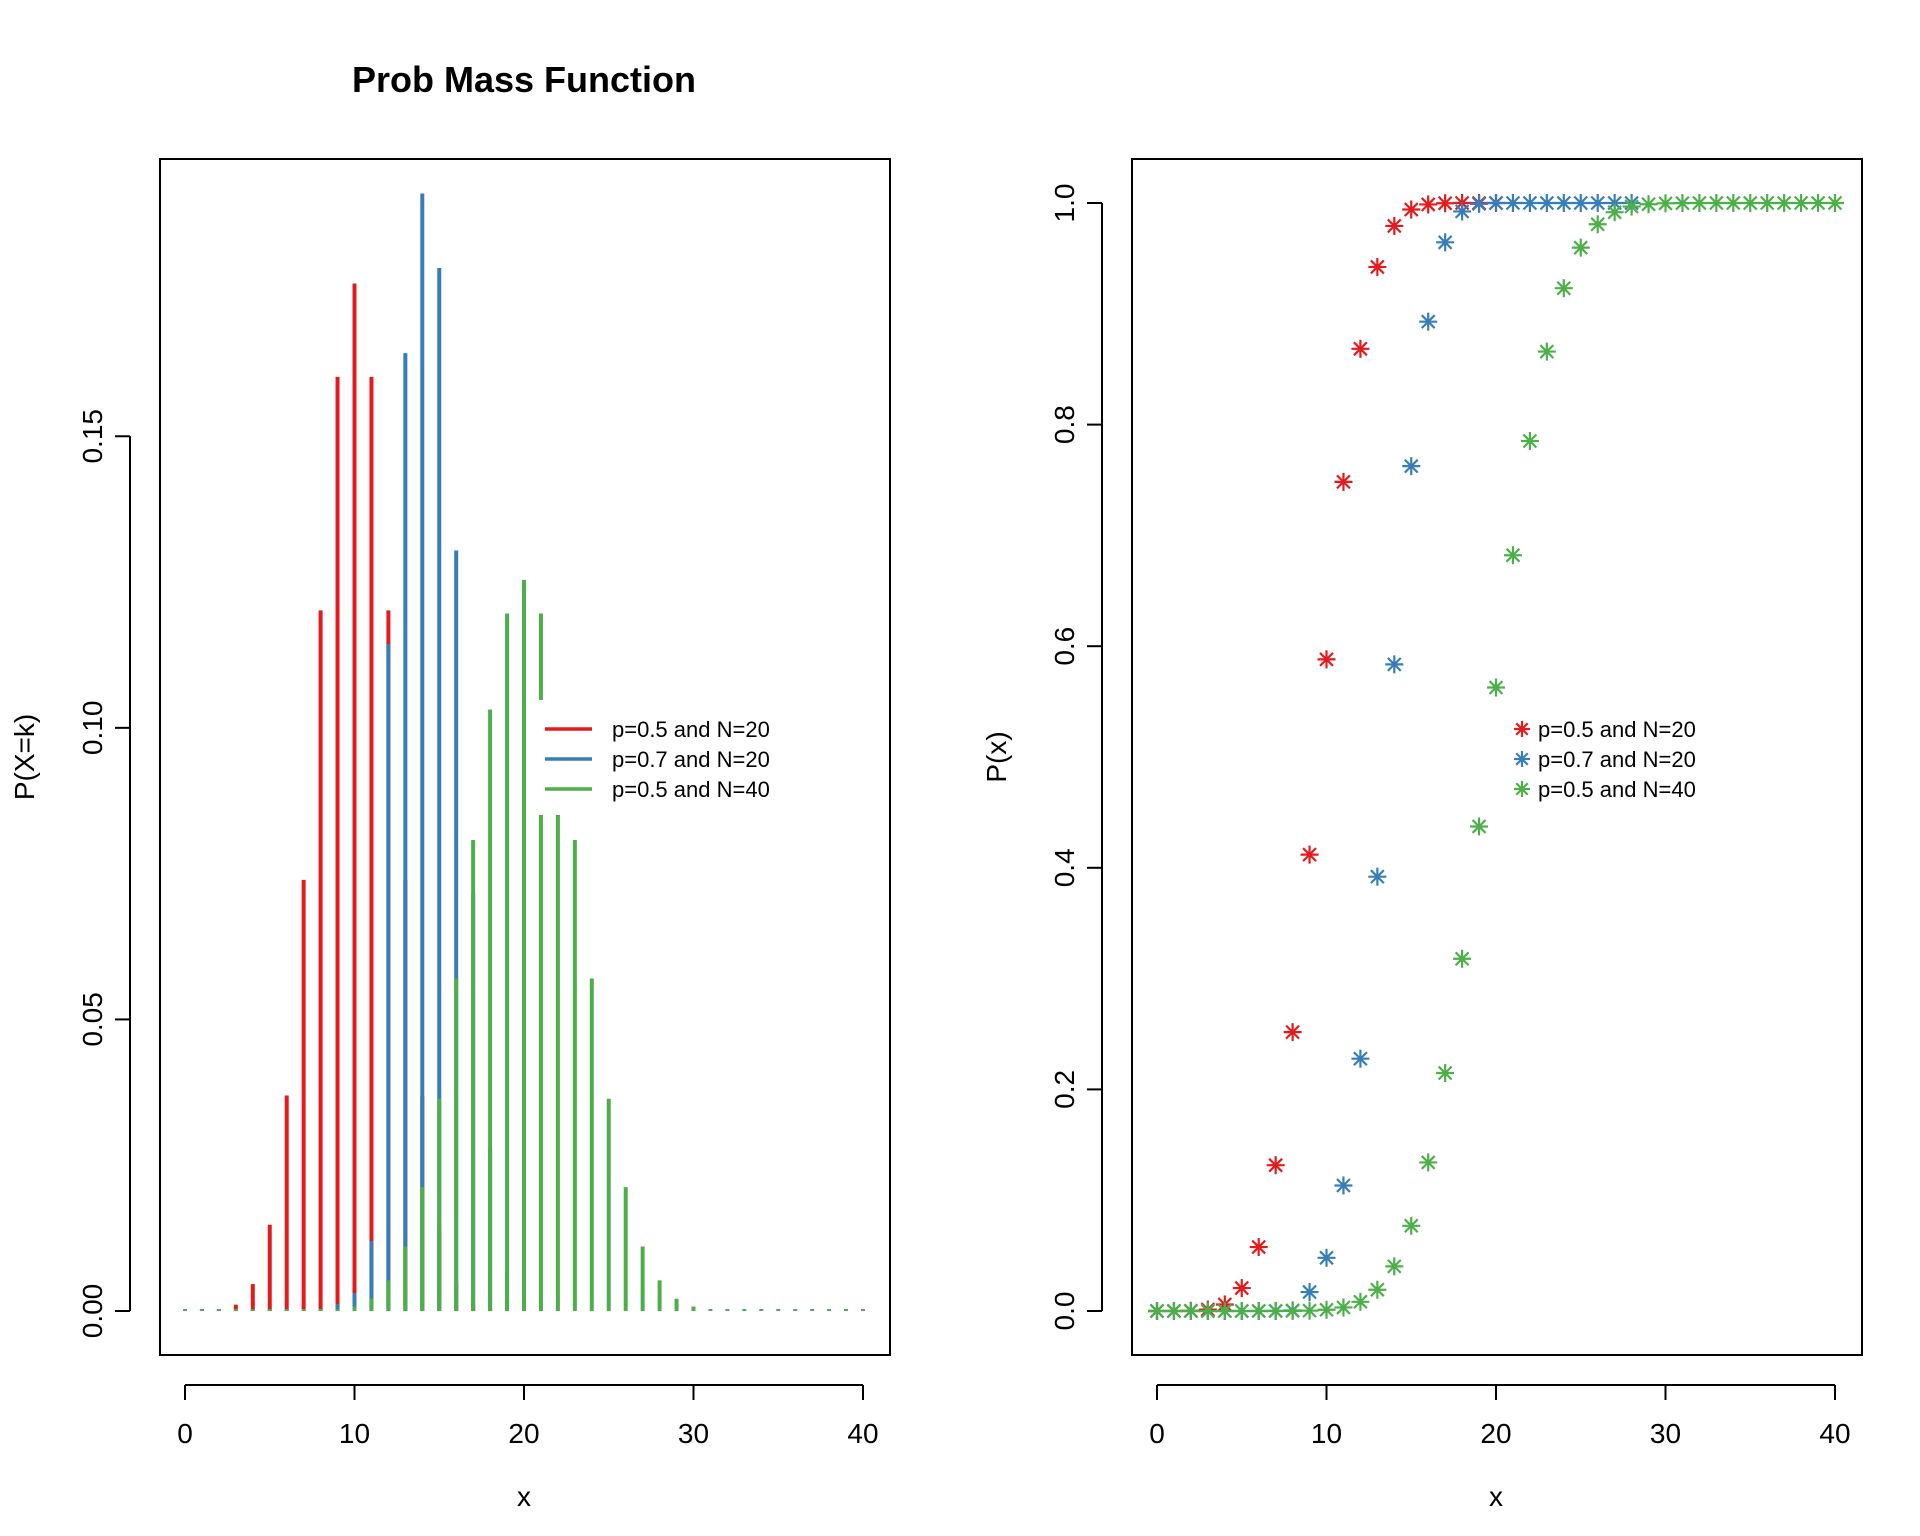 This screenshot has width=1920, height=1536. I want to click on cdf-x-tick-label: 40, so click(1834, 1433).